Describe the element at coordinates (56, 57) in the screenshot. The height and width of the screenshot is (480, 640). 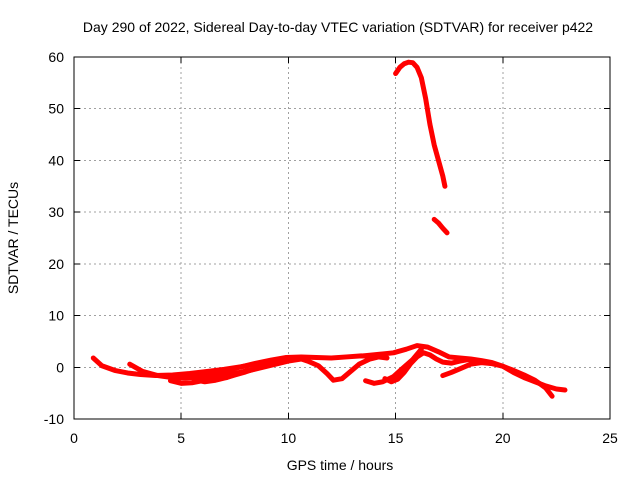
I see `y-tick-label: 60` at that location.